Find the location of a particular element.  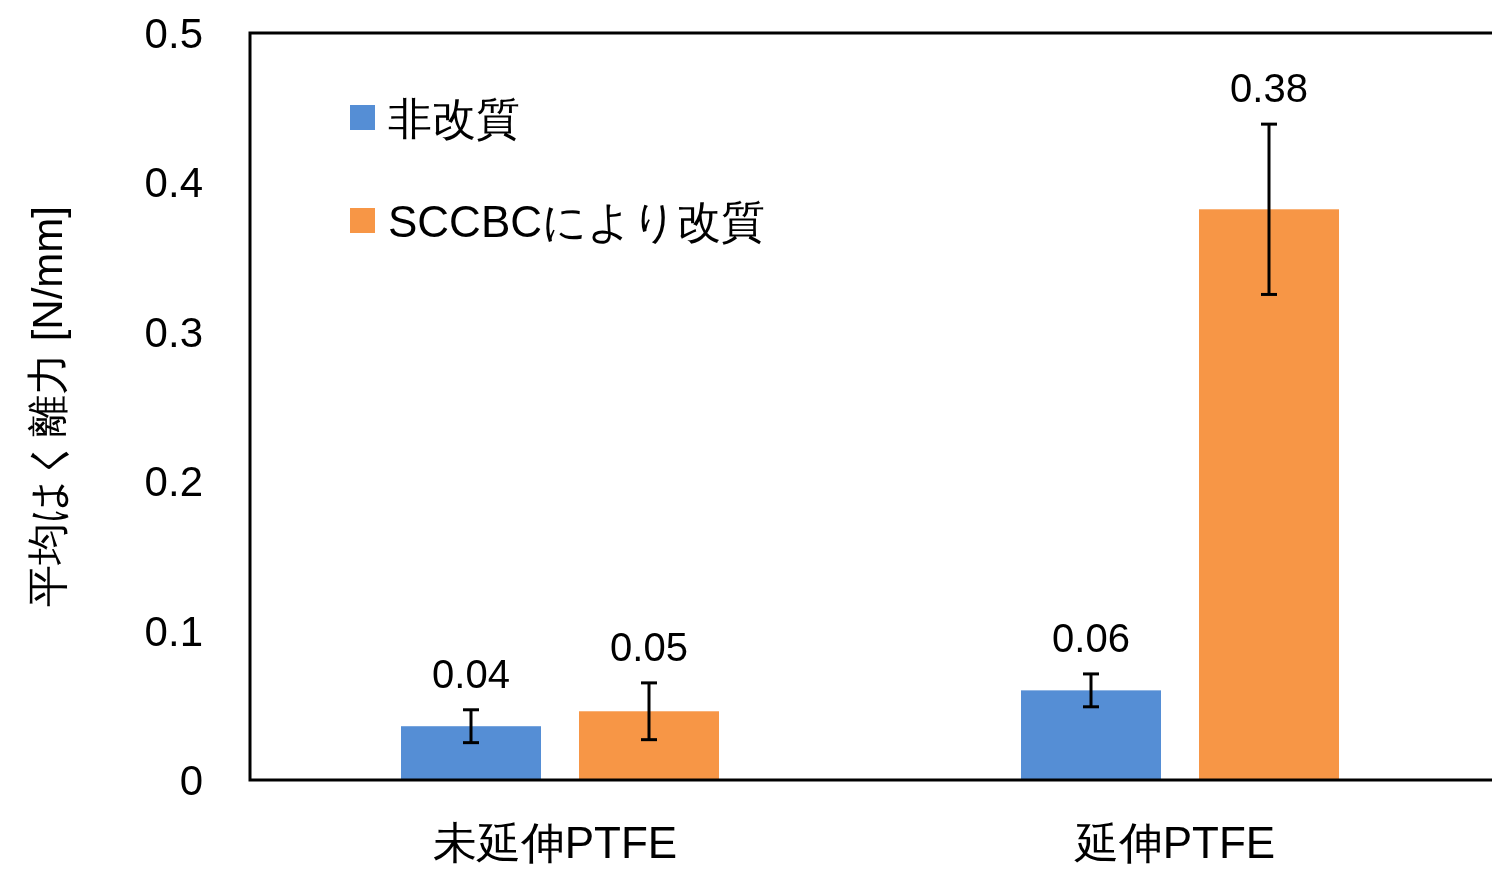

x-tick-label: 未延伸PTFE is located at coordinates (555, 842).